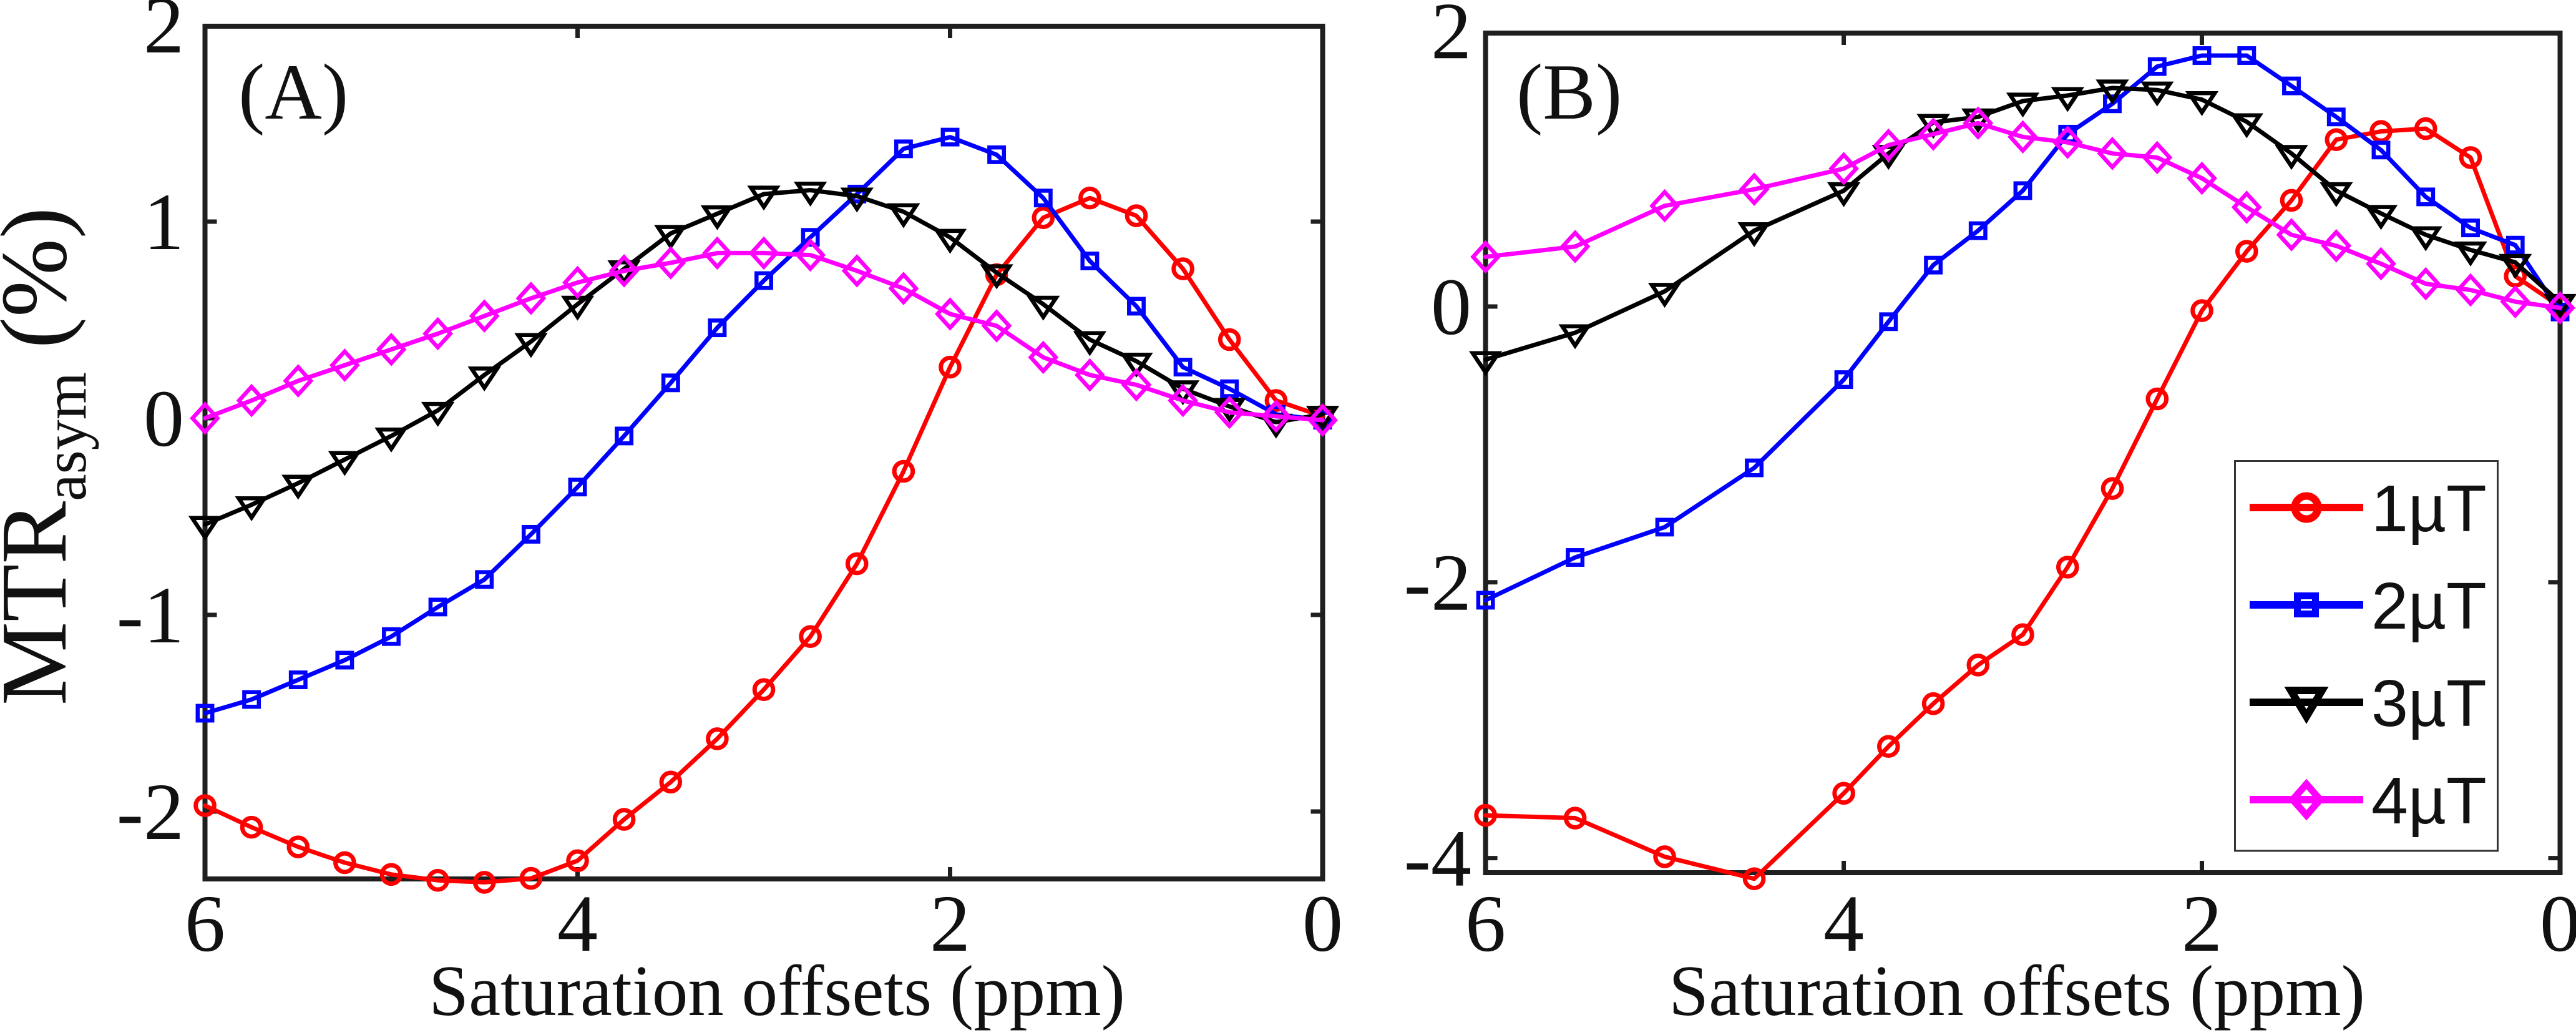  I want to click on svg-text: -4, so click(1437, 859).